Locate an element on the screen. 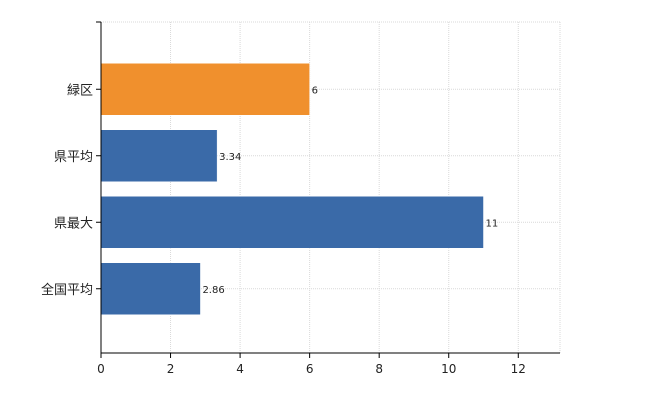 This screenshot has height=400, width=650. x-tick-label: 4 is located at coordinates (240, 369).